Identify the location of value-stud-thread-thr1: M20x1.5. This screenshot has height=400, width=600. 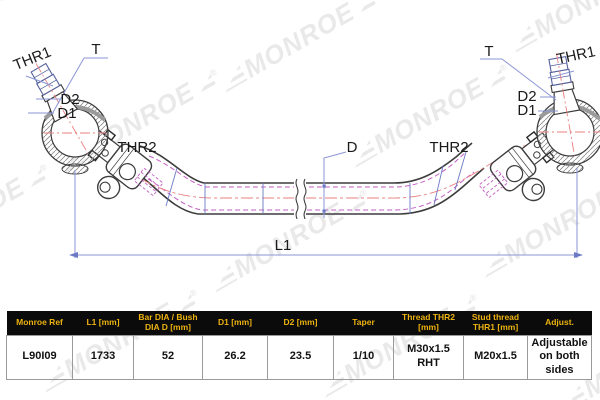
(495, 357).